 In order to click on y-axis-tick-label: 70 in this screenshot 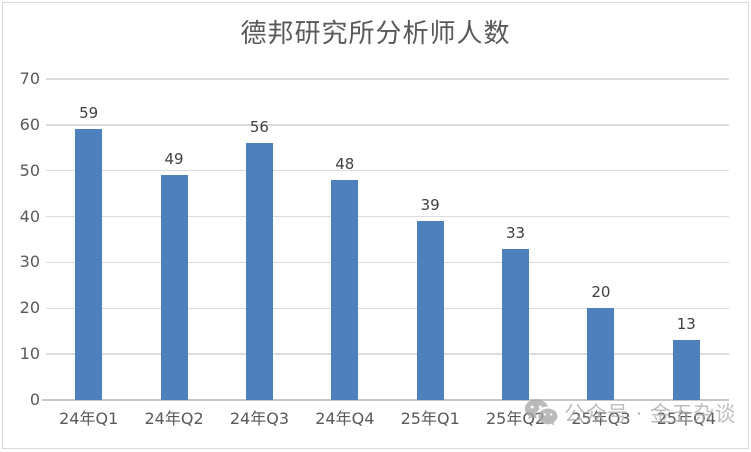, I will do `click(29, 78)`.